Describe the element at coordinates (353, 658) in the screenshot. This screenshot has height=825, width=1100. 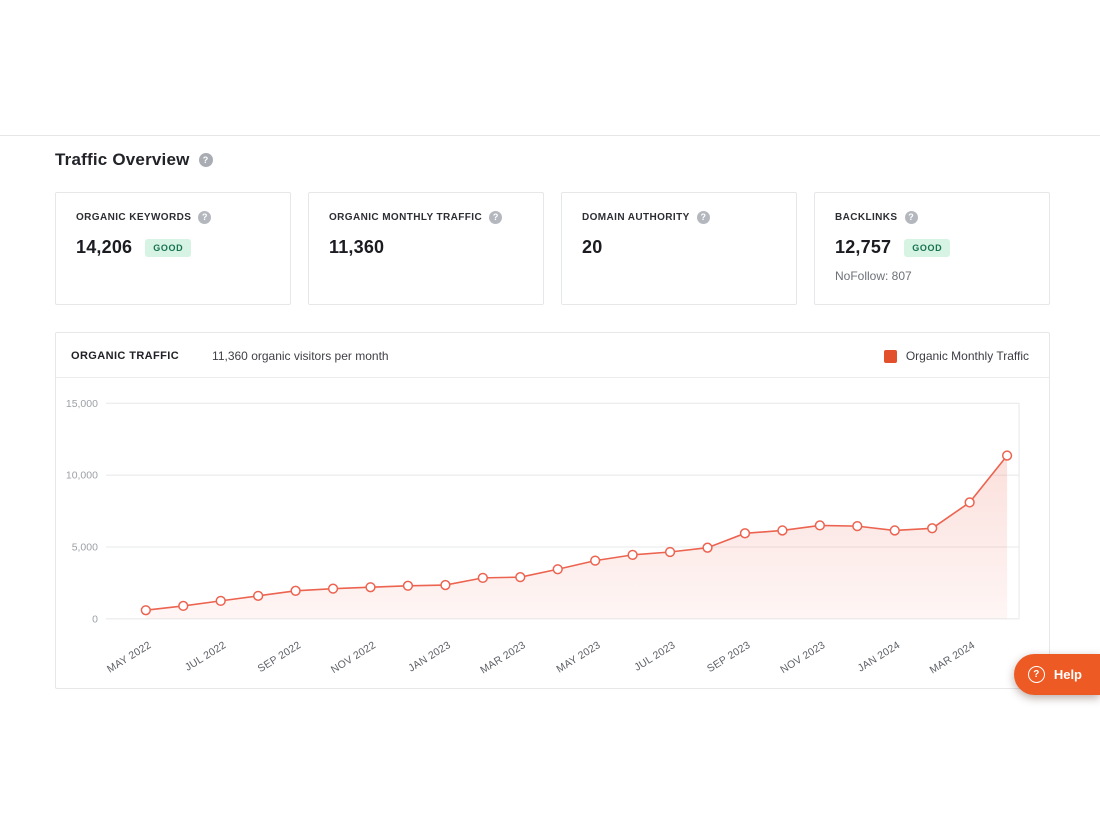
I see `x-axis-tick-label: NOV 2022` at that location.